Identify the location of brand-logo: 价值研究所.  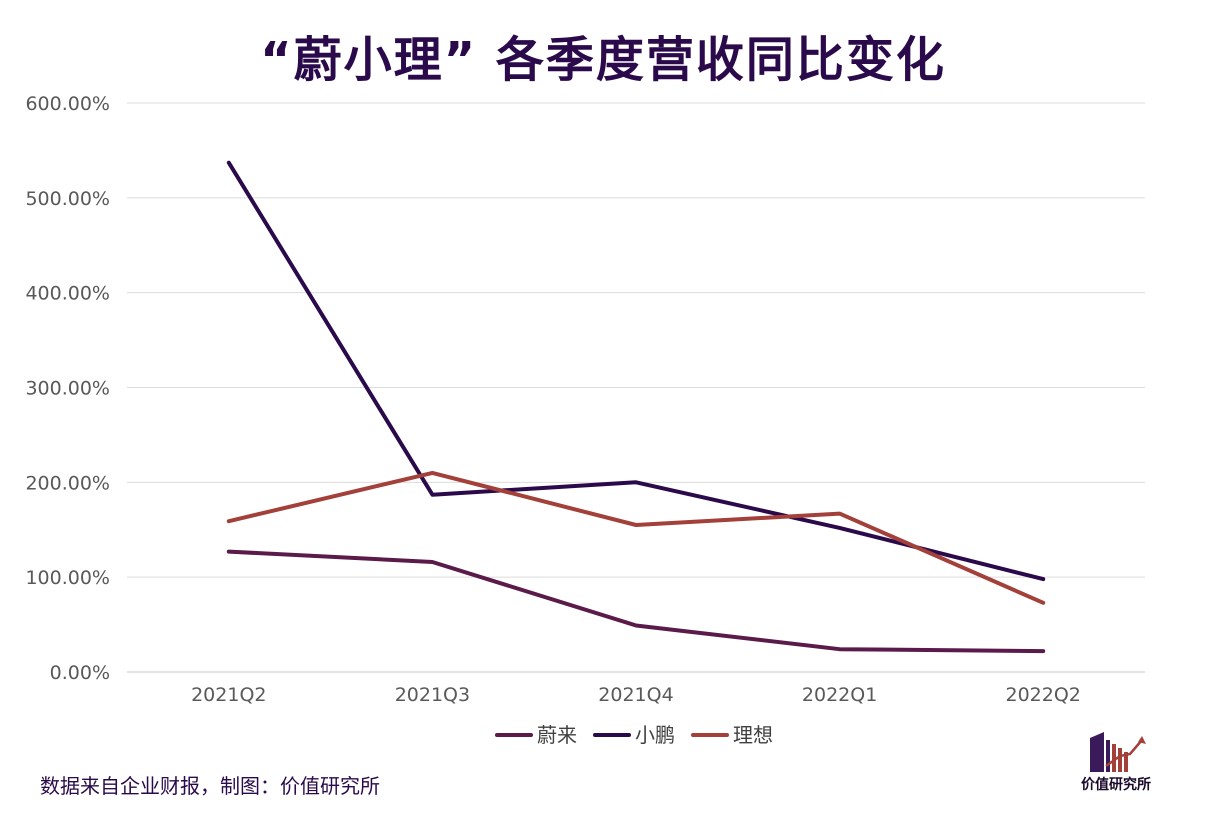
(1116, 763).